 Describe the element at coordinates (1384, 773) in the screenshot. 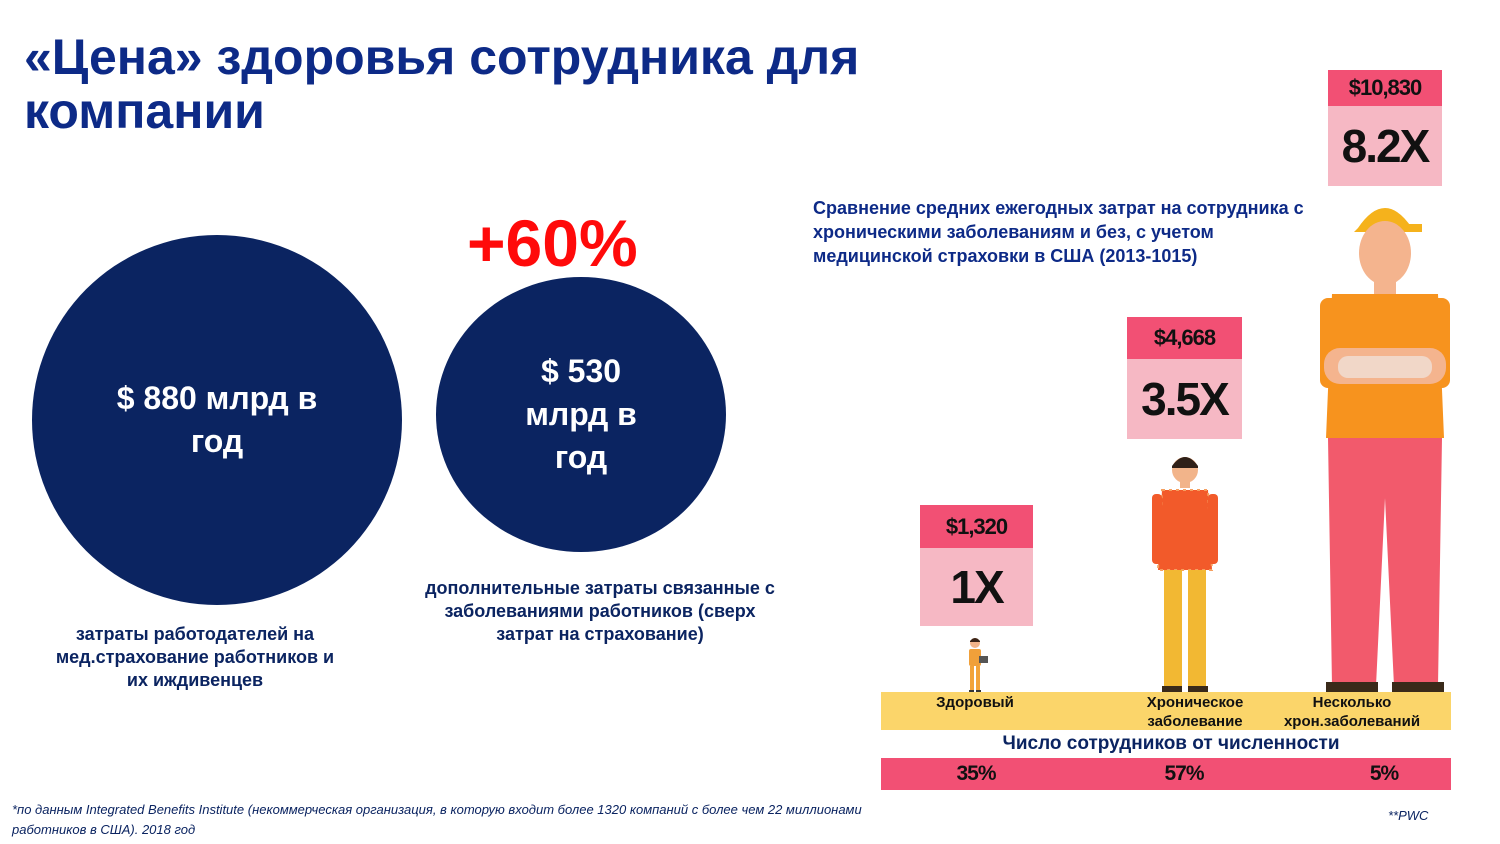

I see `share-multiple-chronic: 5%` at that location.